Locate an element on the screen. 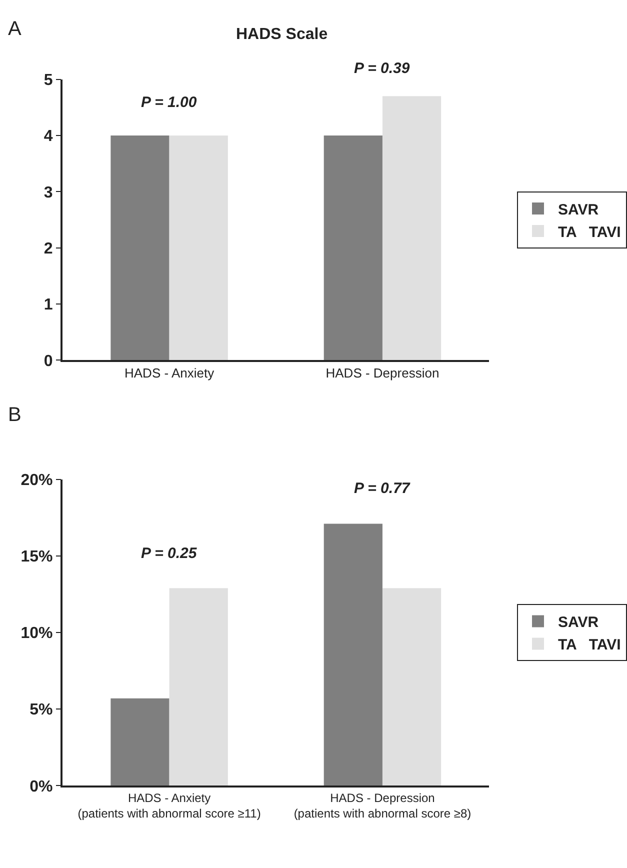  x-tick-label: HADS - Depression is located at coordinates (383, 373).